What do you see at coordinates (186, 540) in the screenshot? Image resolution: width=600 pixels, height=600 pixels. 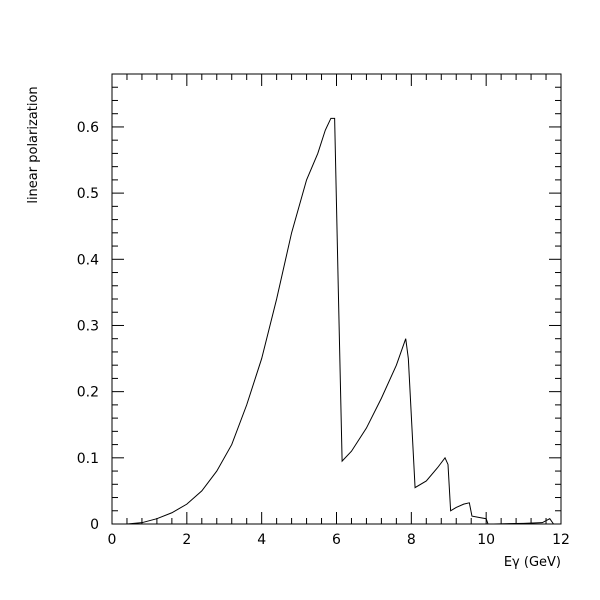 I see `x-tick-label: 2` at bounding box center [186, 540].